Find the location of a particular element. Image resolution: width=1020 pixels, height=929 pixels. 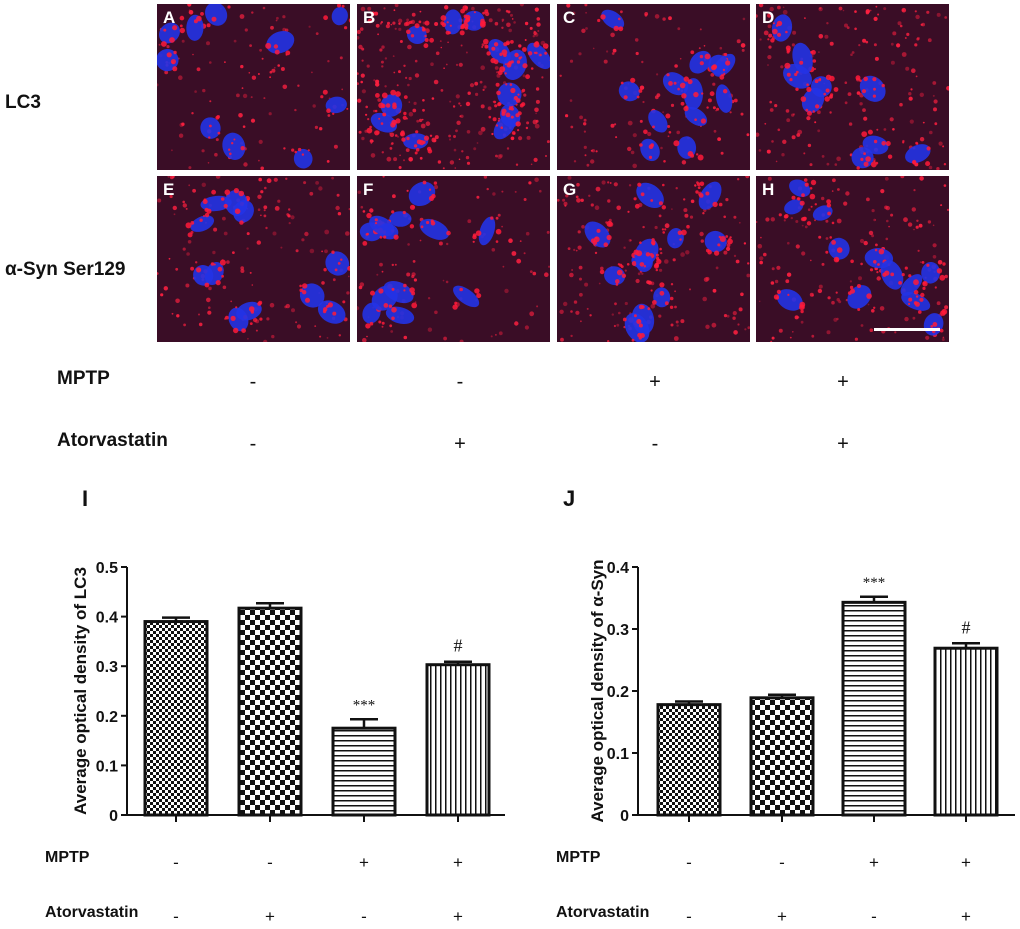

panel-letter-label: E is located at coordinates (169, 189).